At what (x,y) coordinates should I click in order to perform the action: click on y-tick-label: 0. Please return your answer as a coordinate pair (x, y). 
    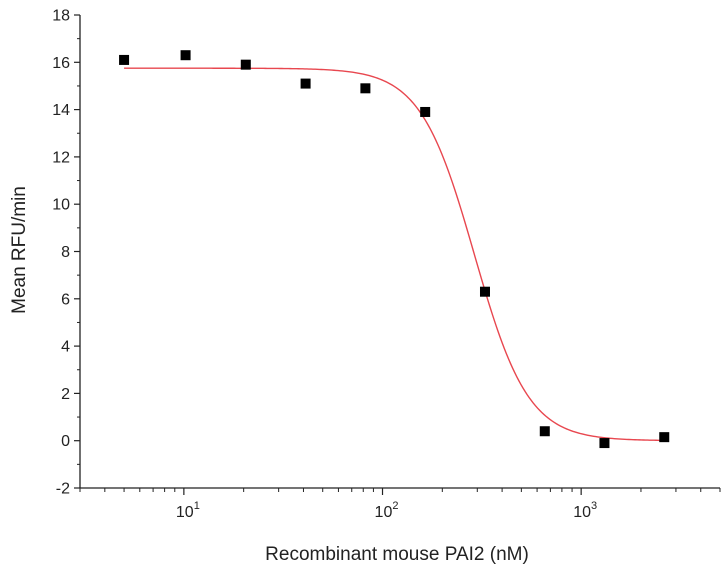
    Looking at the image, I should click on (65, 441).